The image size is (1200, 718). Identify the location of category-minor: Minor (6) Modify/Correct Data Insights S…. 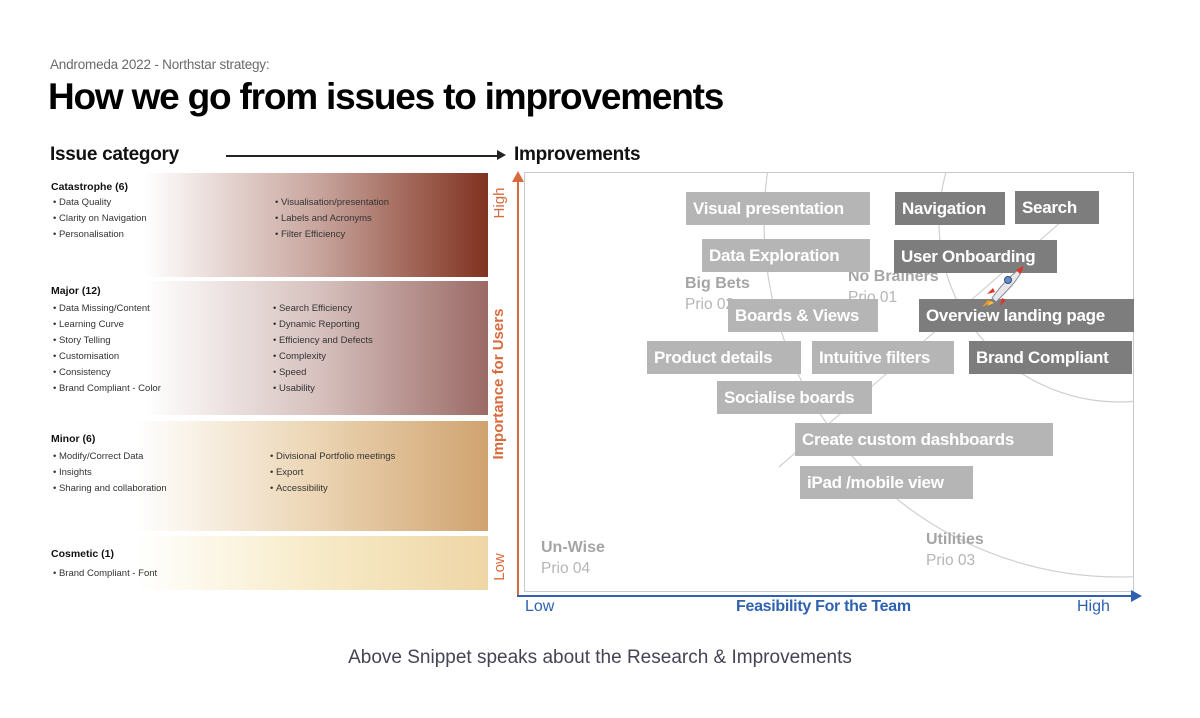
(268, 476).